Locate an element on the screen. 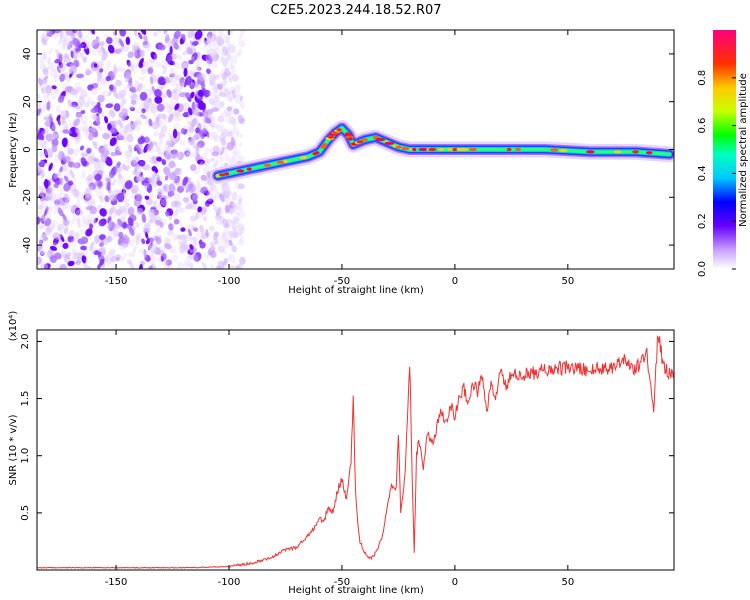 Image resolution: width=750 pixels, height=600 pixels. x-tick-label: 0 is located at coordinates (455, 582).